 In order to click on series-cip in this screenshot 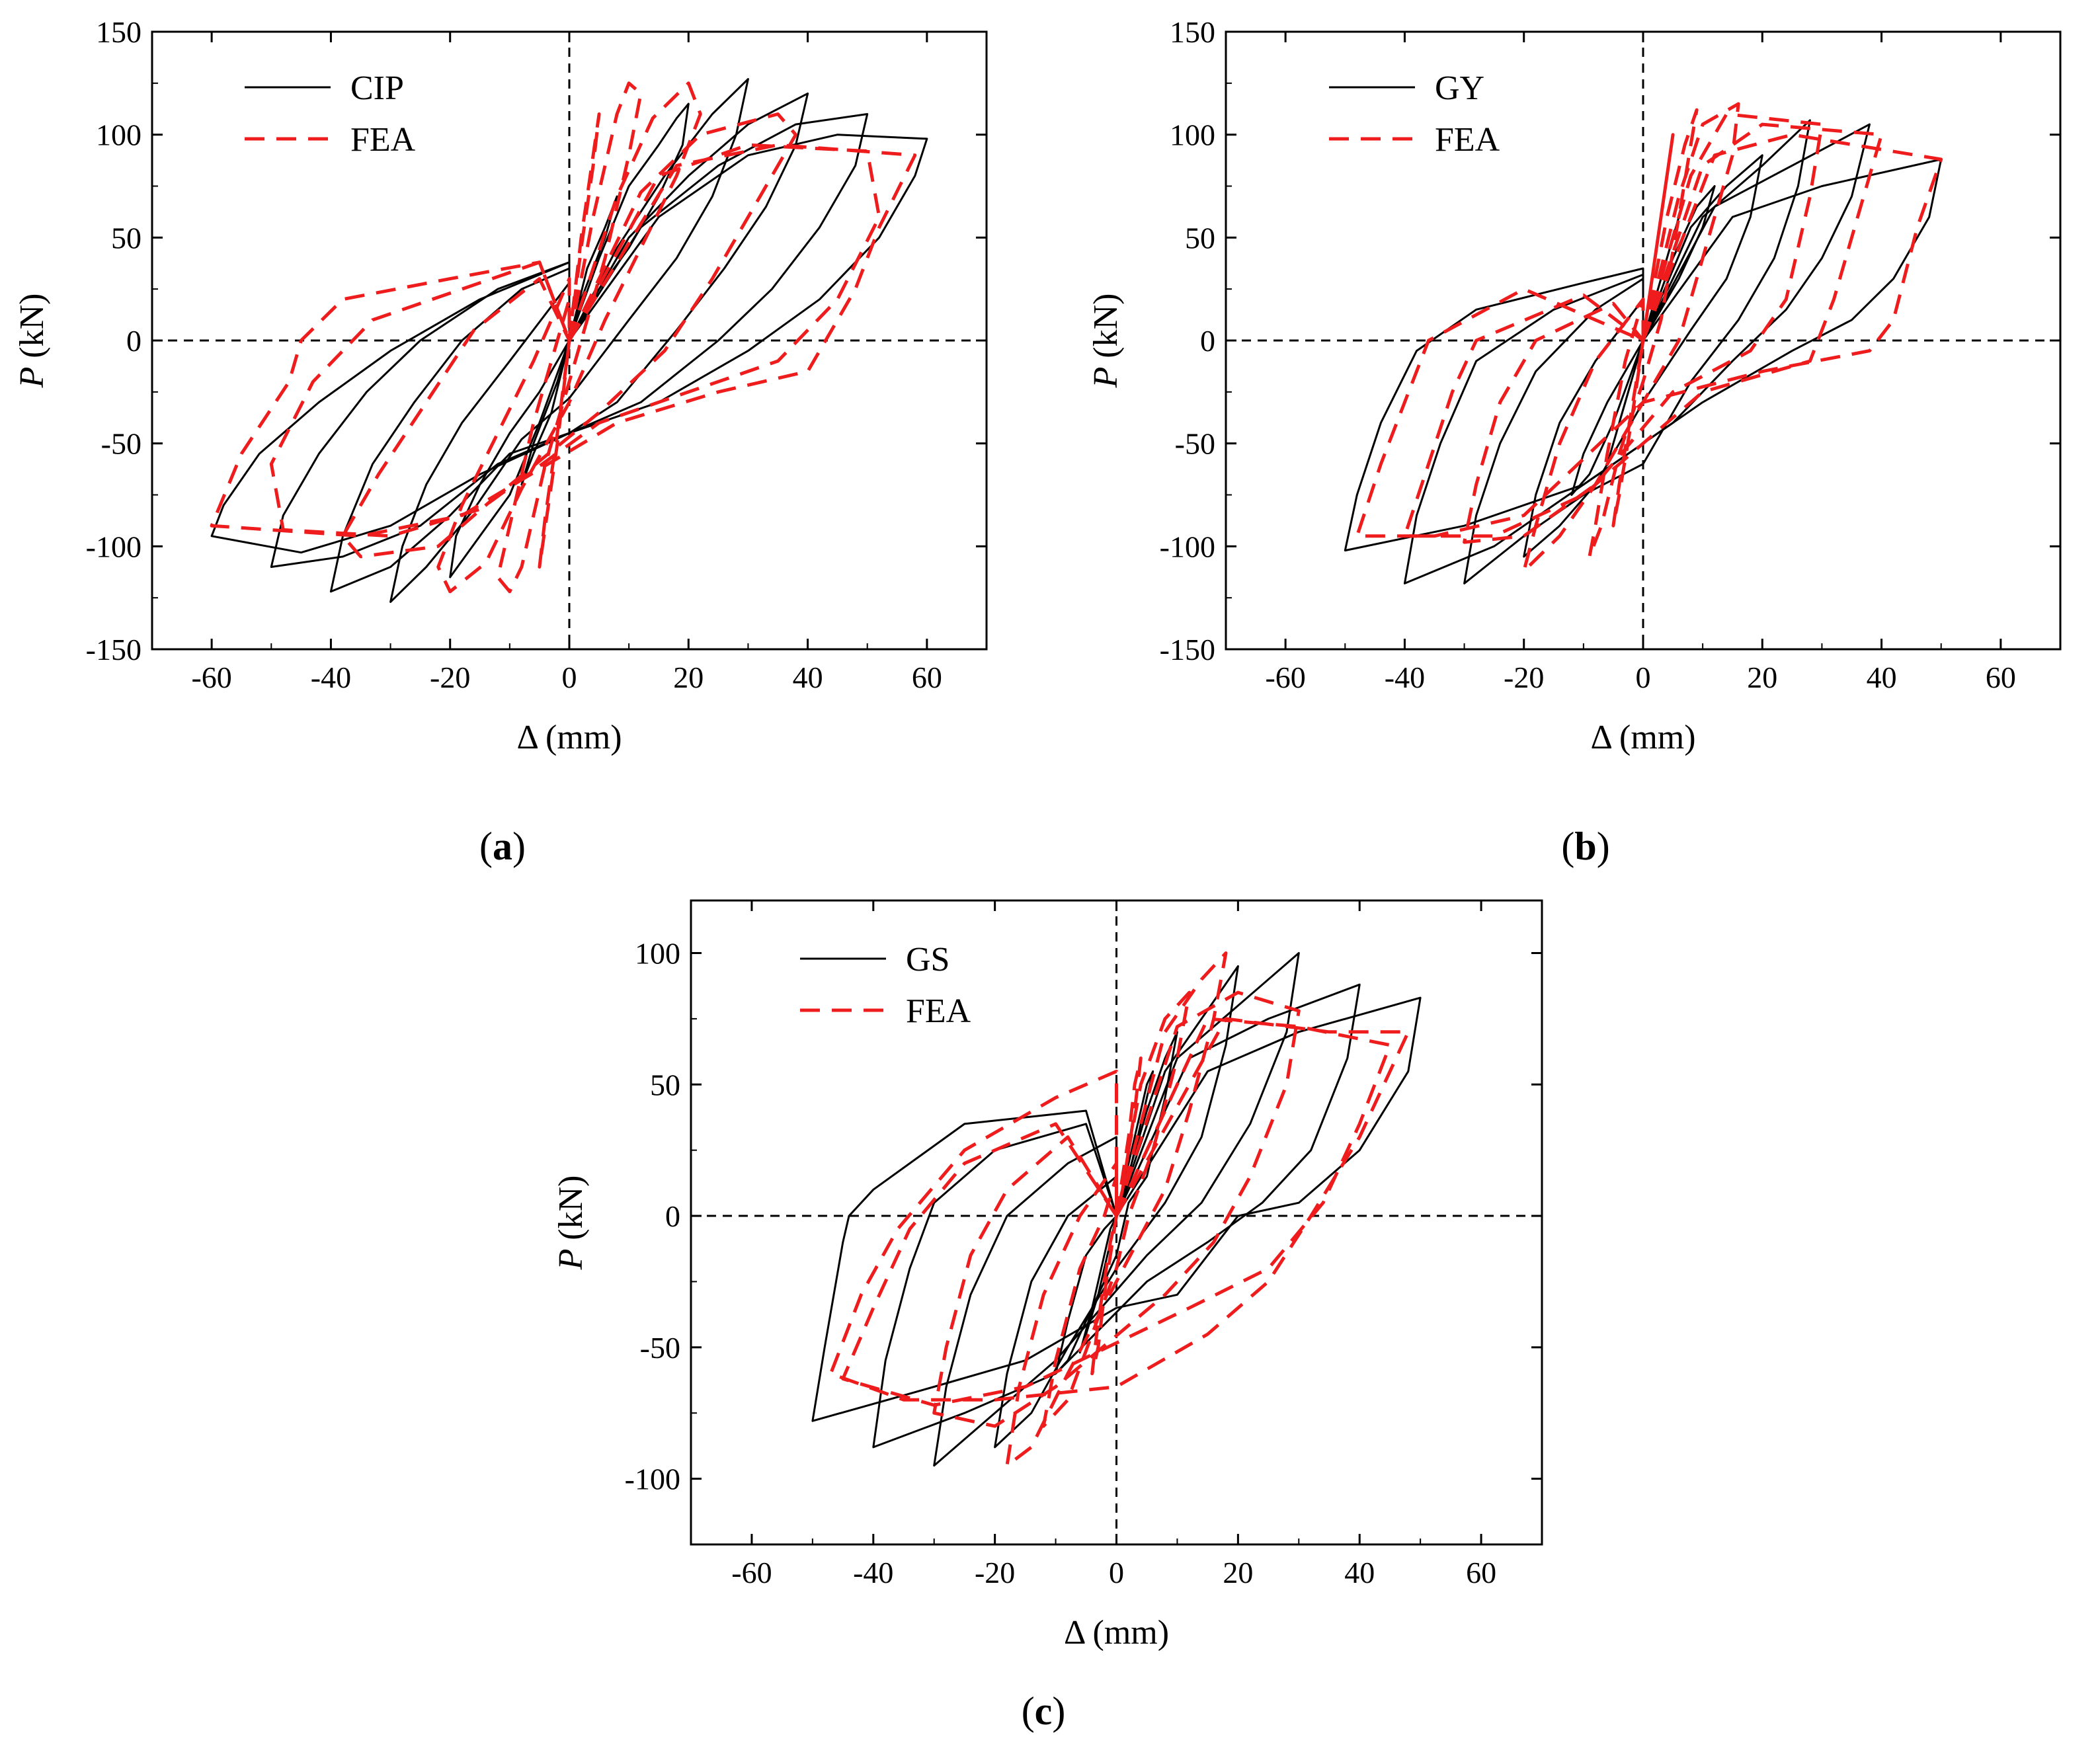, I will do `click(569, 340)`.